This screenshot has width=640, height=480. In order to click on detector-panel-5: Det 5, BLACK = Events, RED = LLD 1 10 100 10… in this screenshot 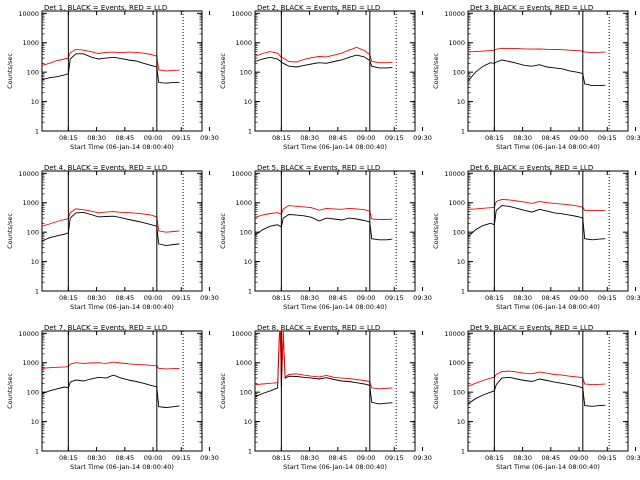, I will do `click(325, 237)`.